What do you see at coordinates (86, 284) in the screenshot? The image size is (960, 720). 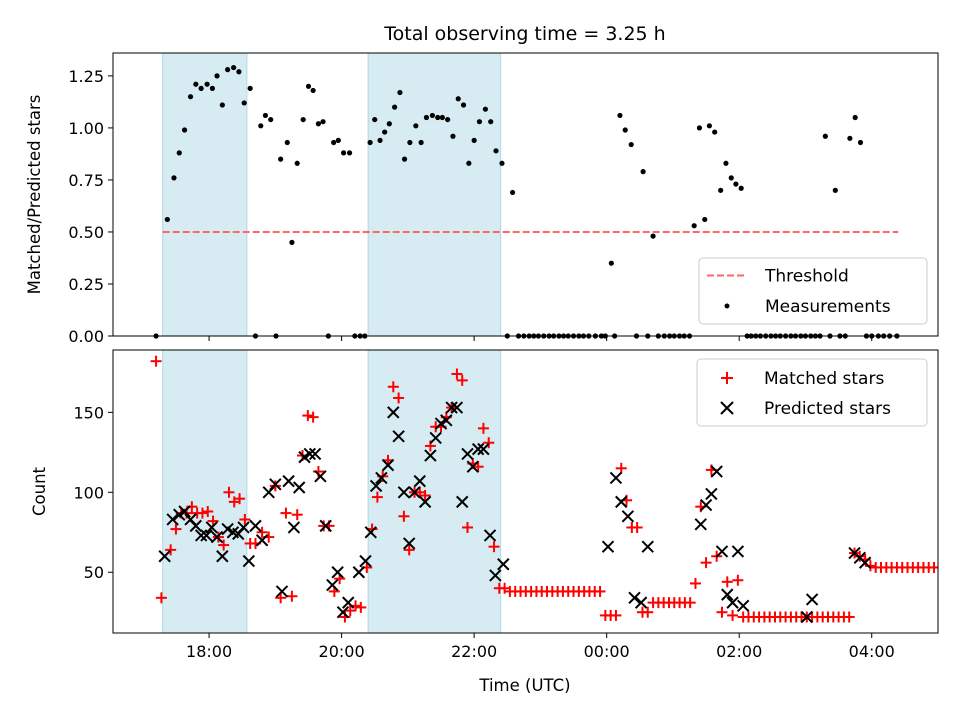 I see `y-tick-label: 0.25` at bounding box center [86, 284].